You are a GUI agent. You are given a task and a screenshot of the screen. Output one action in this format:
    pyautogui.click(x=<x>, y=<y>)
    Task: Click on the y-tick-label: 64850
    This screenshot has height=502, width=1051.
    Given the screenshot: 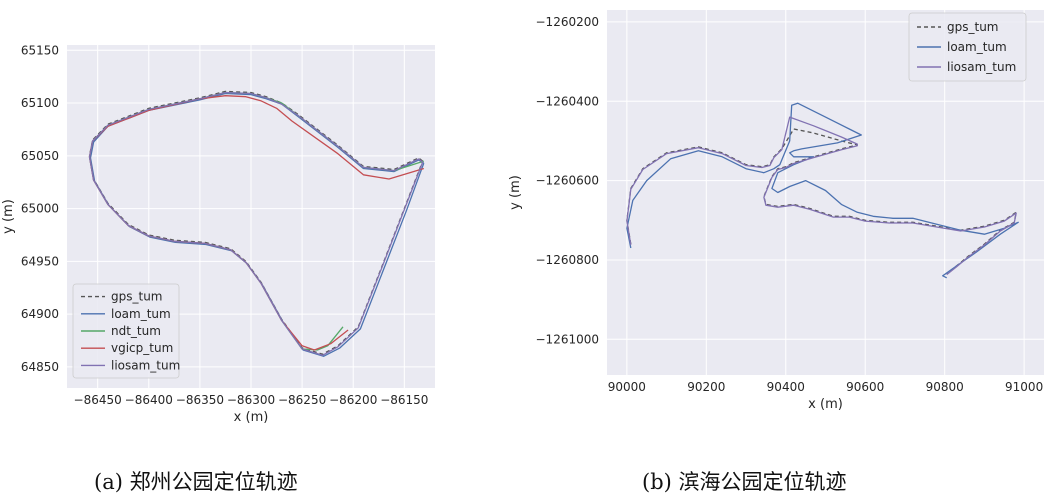 What is the action you would take?
    pyautogui.click(x=40, y=367)
    